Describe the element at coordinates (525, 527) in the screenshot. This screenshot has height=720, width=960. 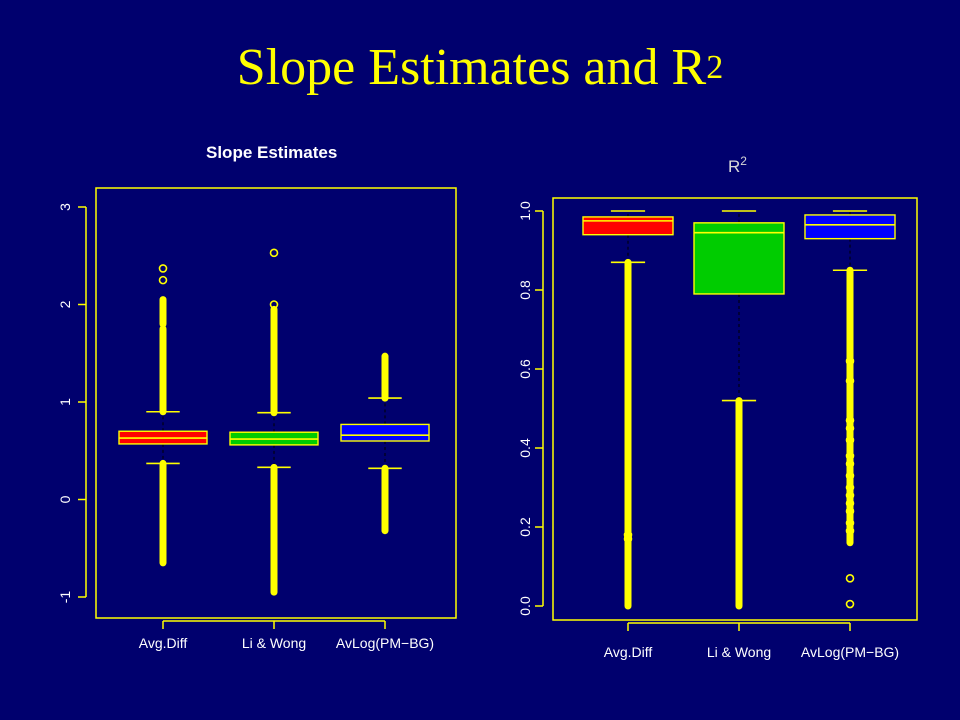
I see `y-tick-label: 0.2` at that location.